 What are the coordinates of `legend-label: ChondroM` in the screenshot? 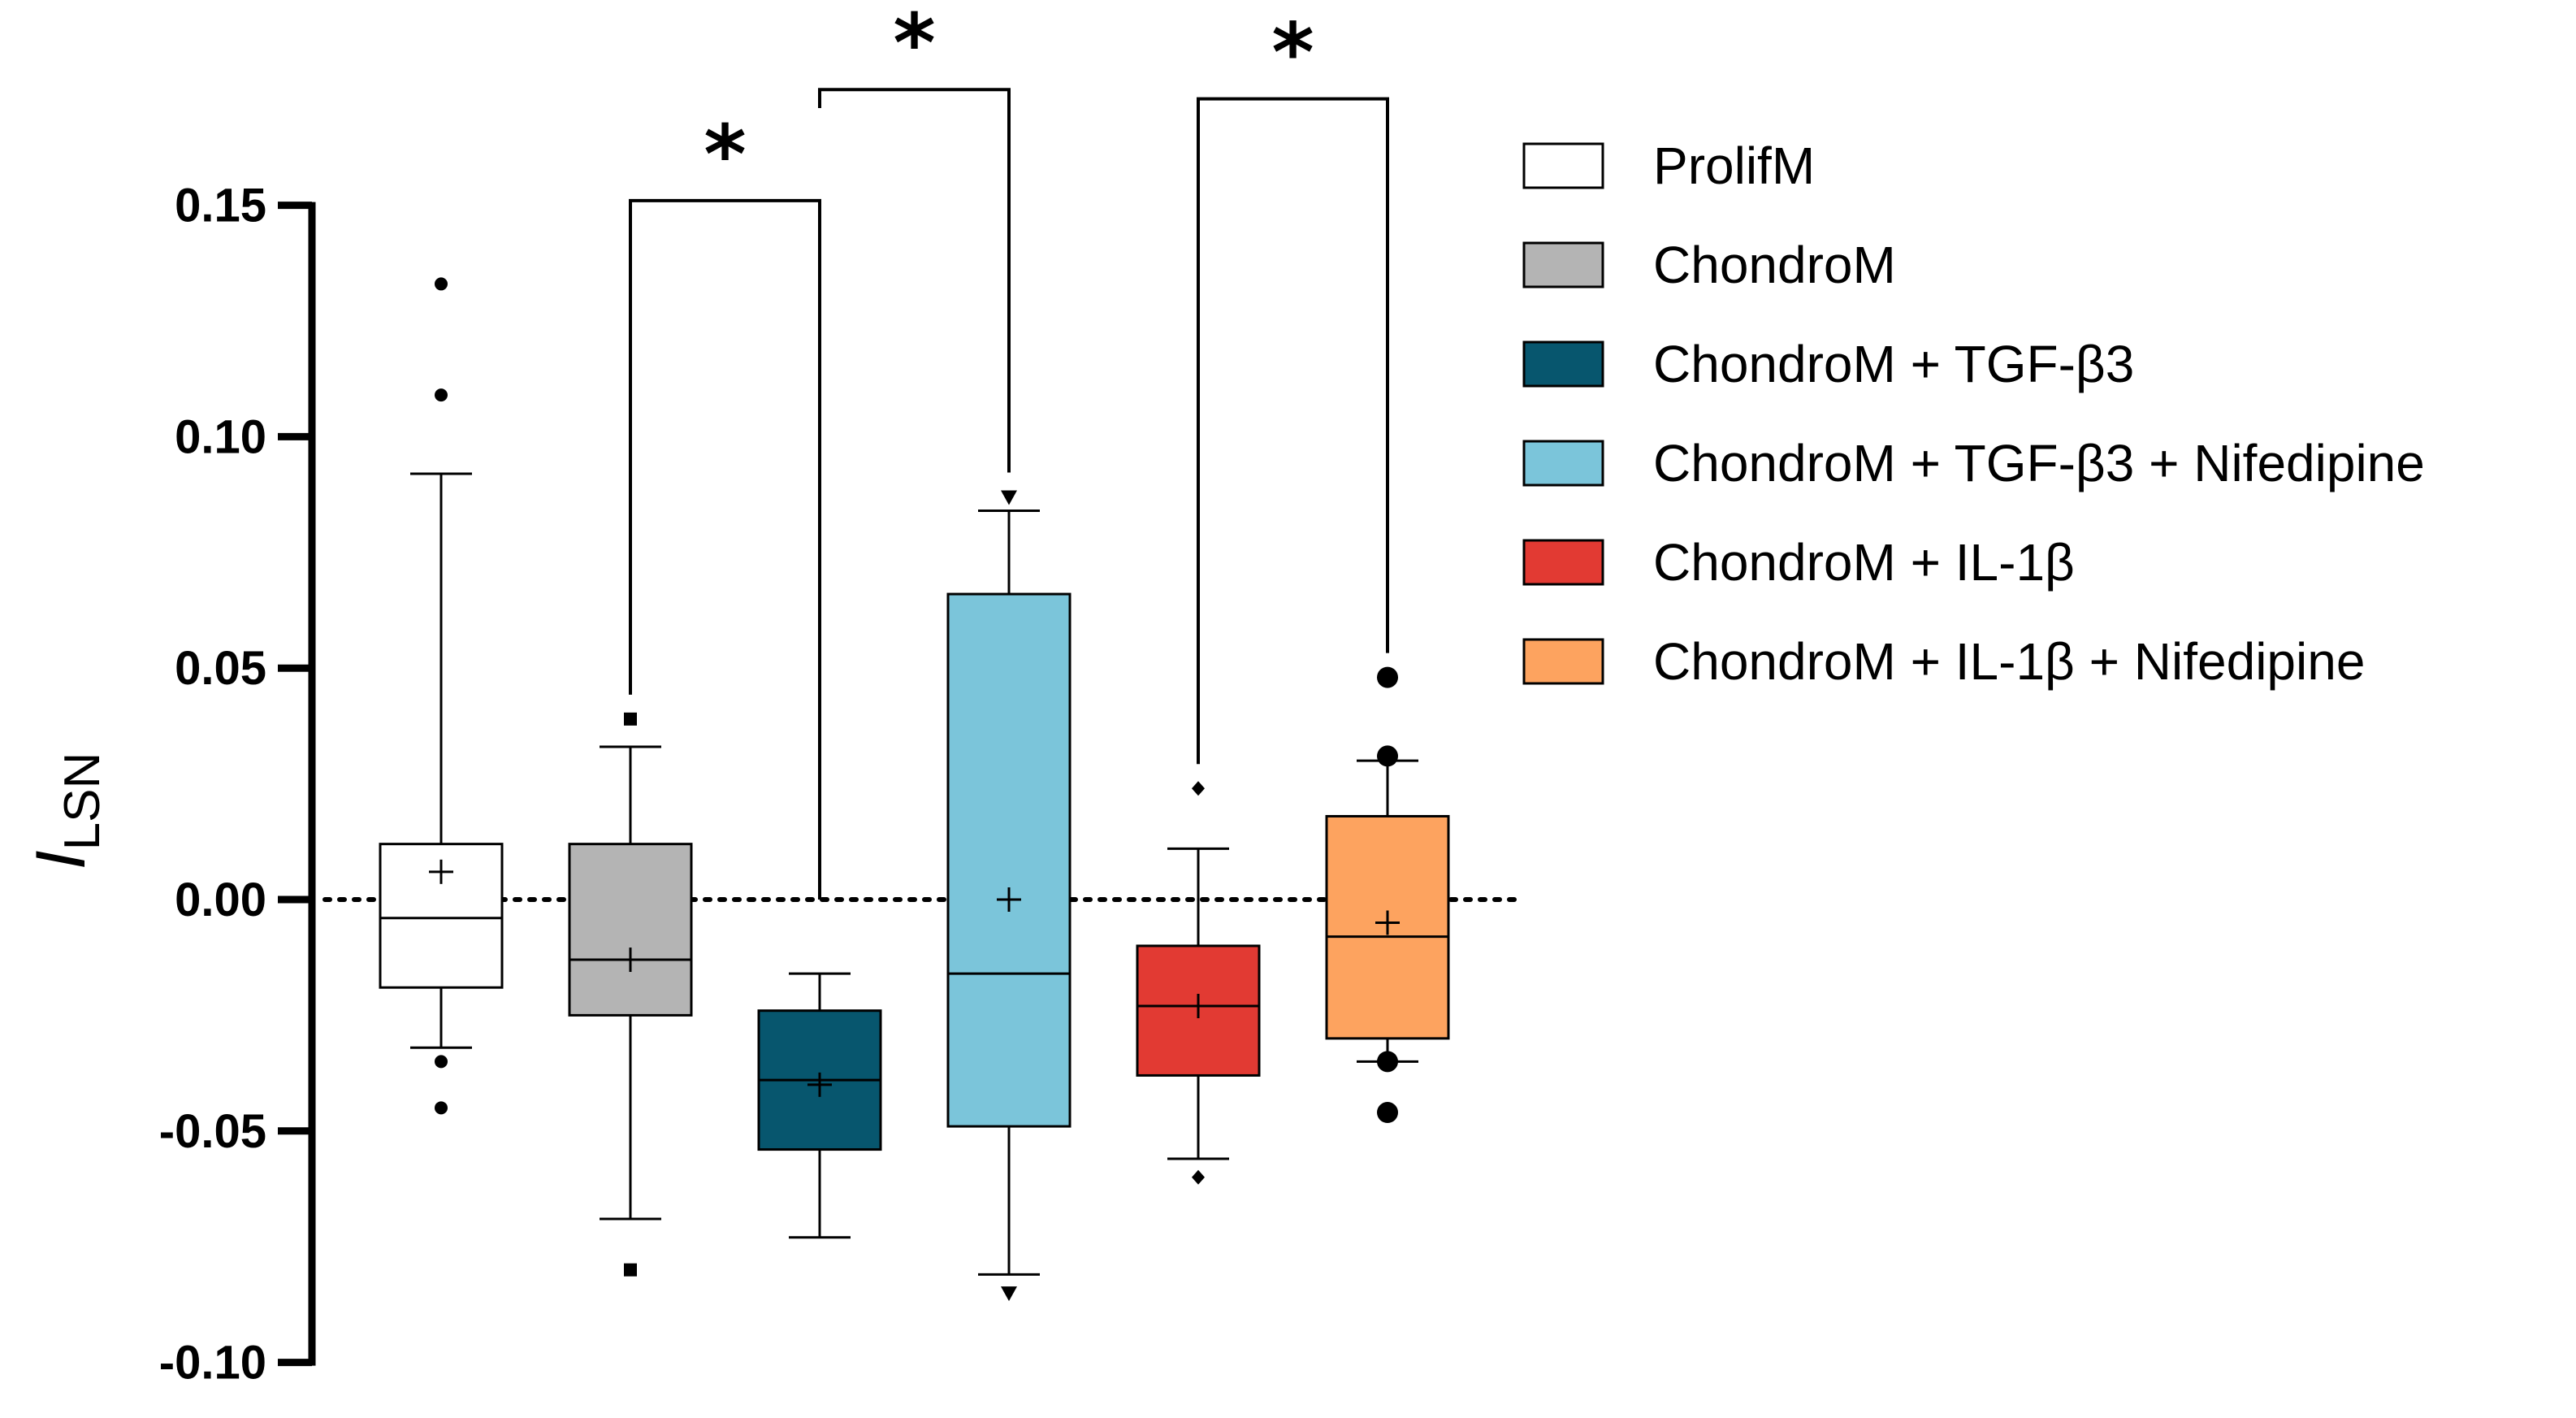 It's located at (1774, 265).